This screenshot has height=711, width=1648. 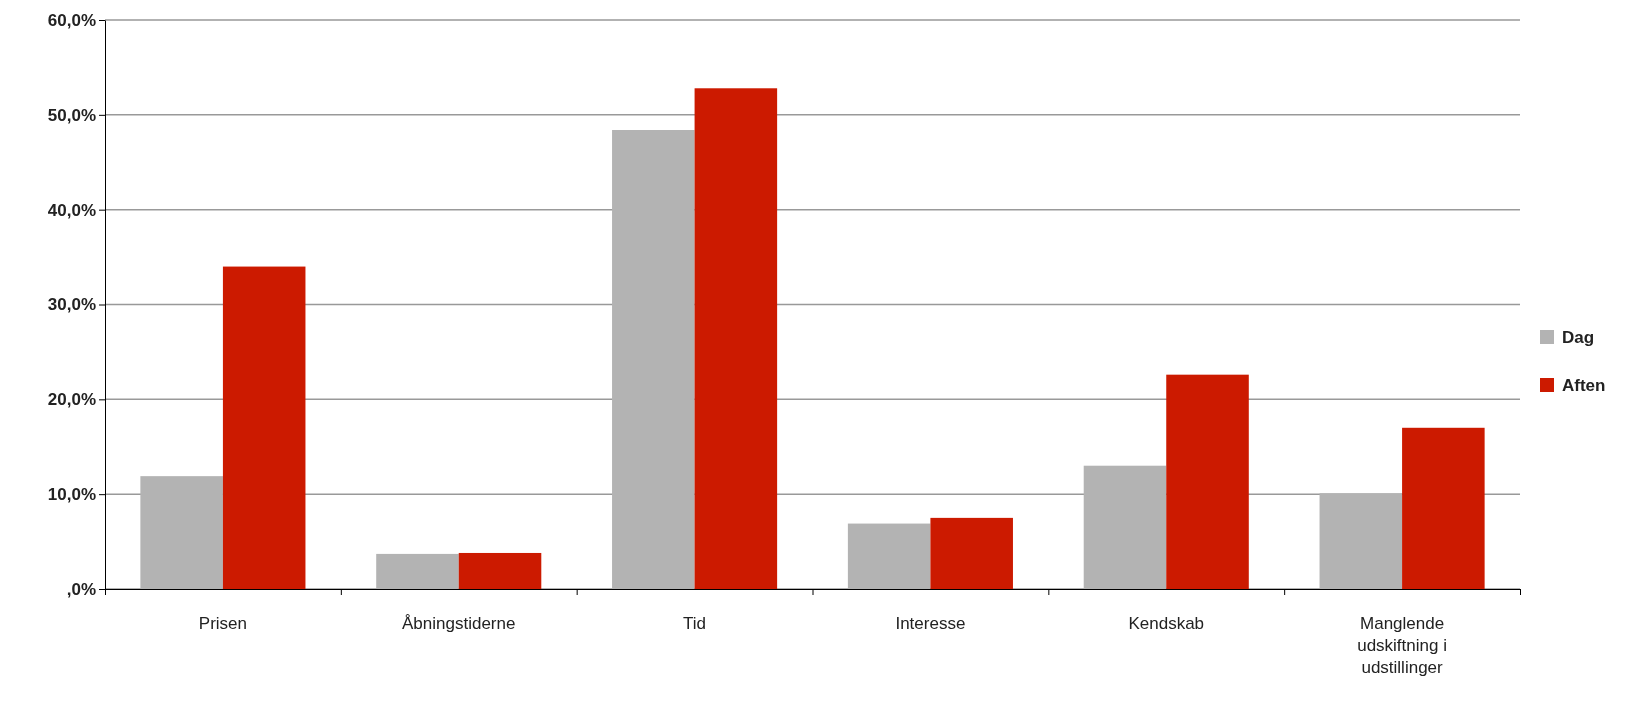 What do you see at coordinates (71, 495) in the screenshot?
I see `y-tick-label: 10,0%` at bounding box center [71, 495].